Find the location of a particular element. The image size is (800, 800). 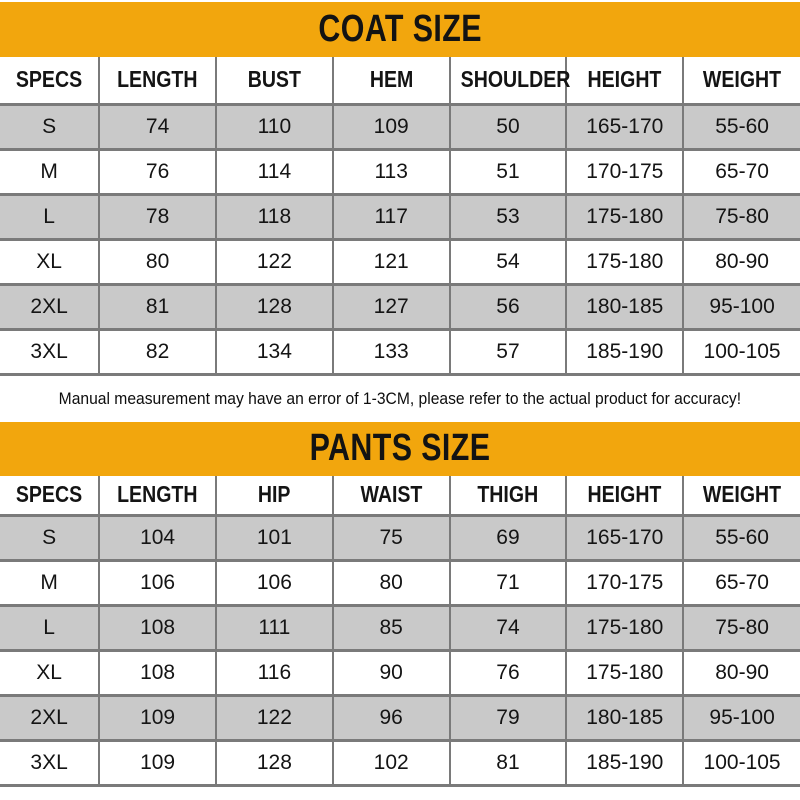

table-cell: 95-100 is located at coordinates (741, 718).